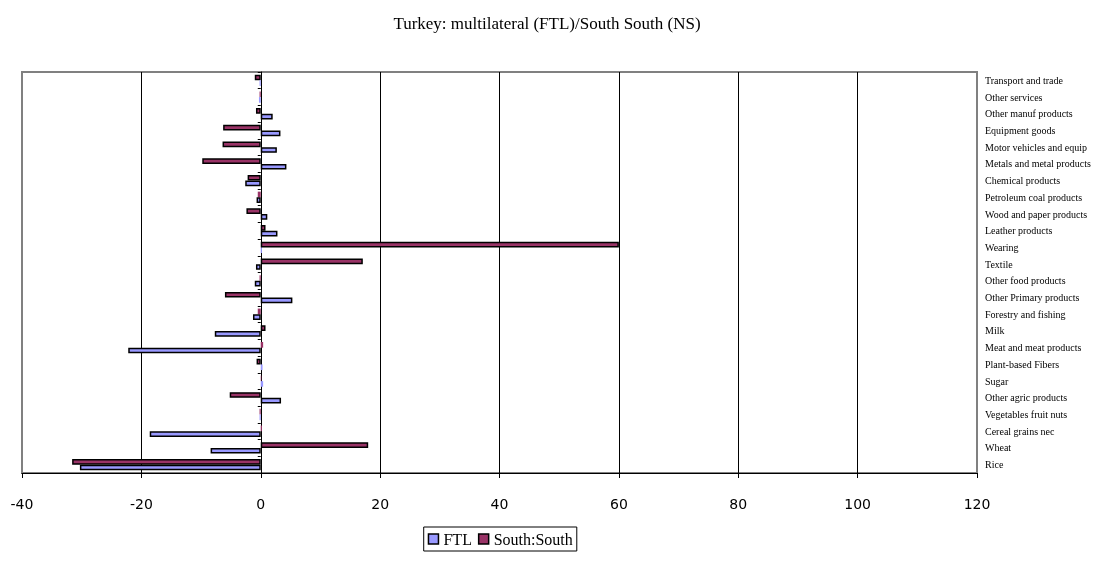 The height and width of the screenshot is (583, 1094). I want to click on x-tick-label: 100, so click(857, 504).